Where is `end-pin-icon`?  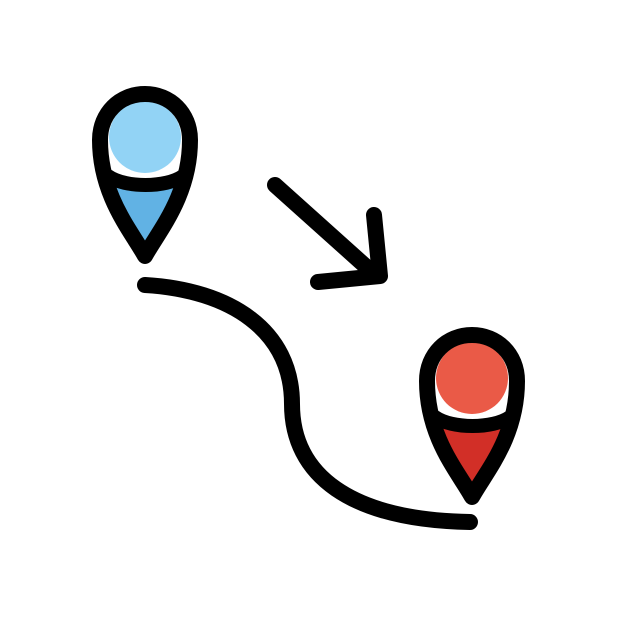
end-pin-icon is located at coordinates (472, 416).